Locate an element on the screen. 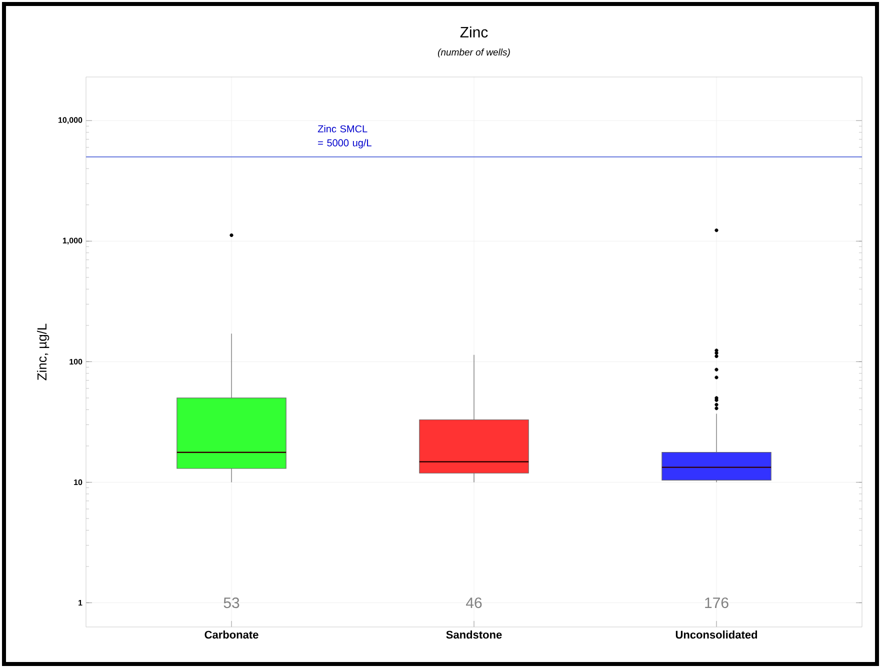 This screenshot has height=668, width=881. y-tick-label: 1 is located at coordinates (80, 603).